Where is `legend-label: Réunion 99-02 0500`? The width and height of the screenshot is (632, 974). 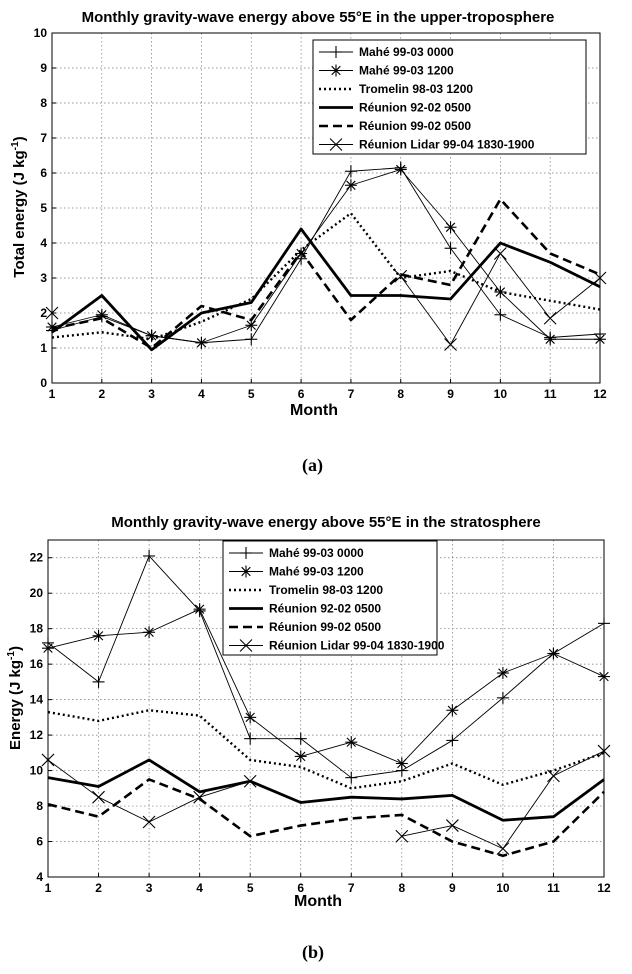
legend-label: Réunion 99-02 0500 is located at coordinates (415, 126).